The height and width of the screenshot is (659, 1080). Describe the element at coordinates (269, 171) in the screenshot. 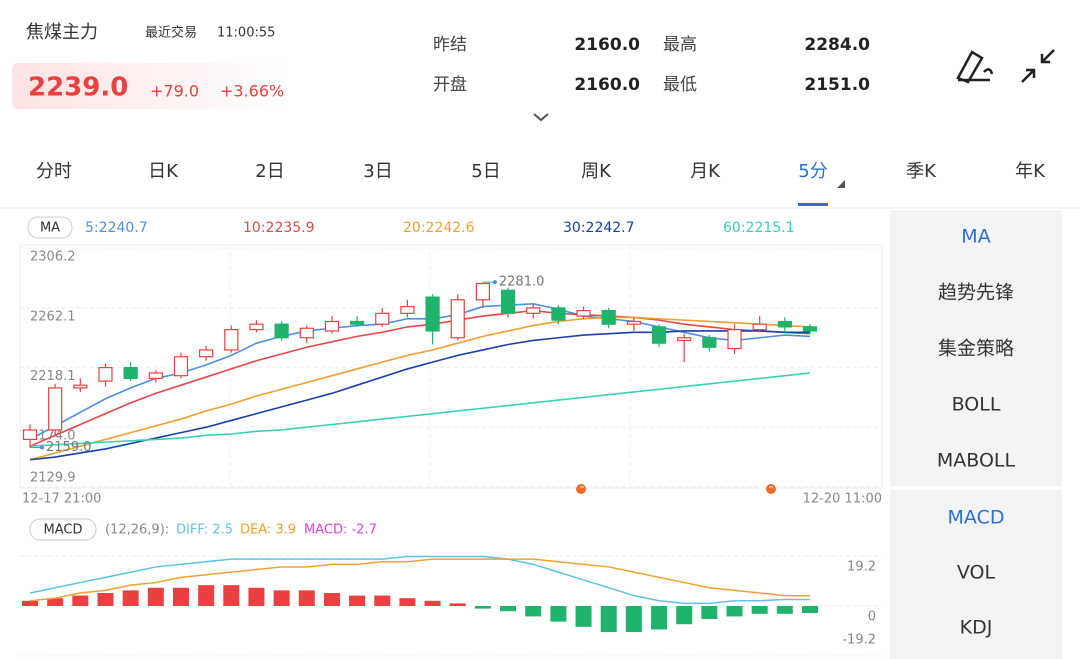

I see `tab: 2日` at that location.